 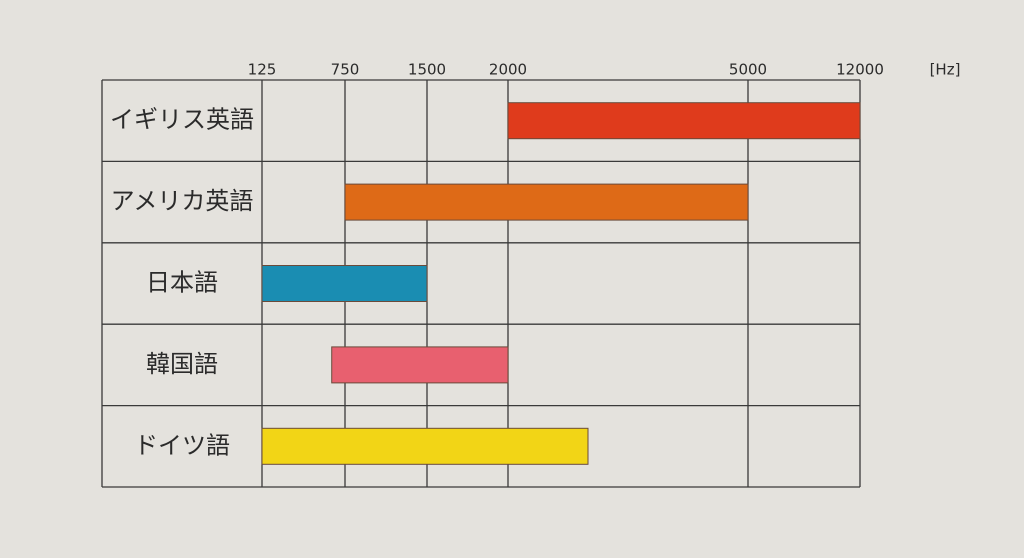 What do you see at coordinates (945, 70) in the screenshot?
I see `x-axis-unit: [Hz]` at bounding box center [945, 70].